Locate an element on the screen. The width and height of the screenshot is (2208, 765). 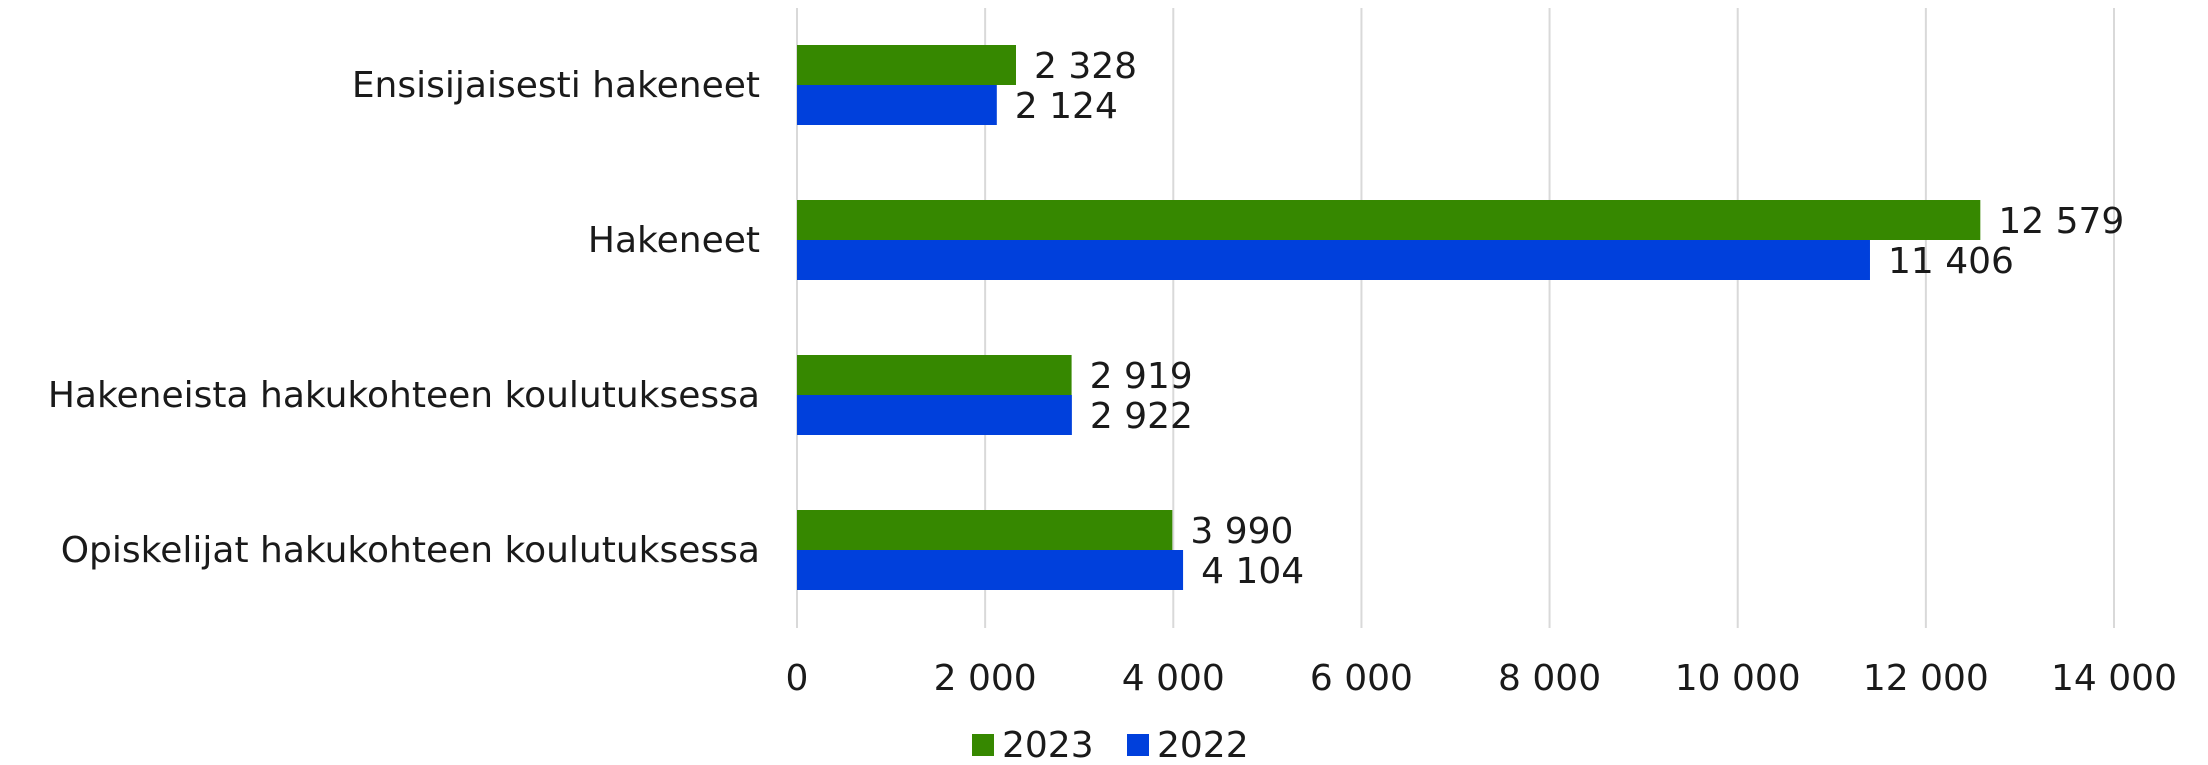
category-label: Hakeneista hakukohteen koulutuksessa is located at coordinates (404, 395).